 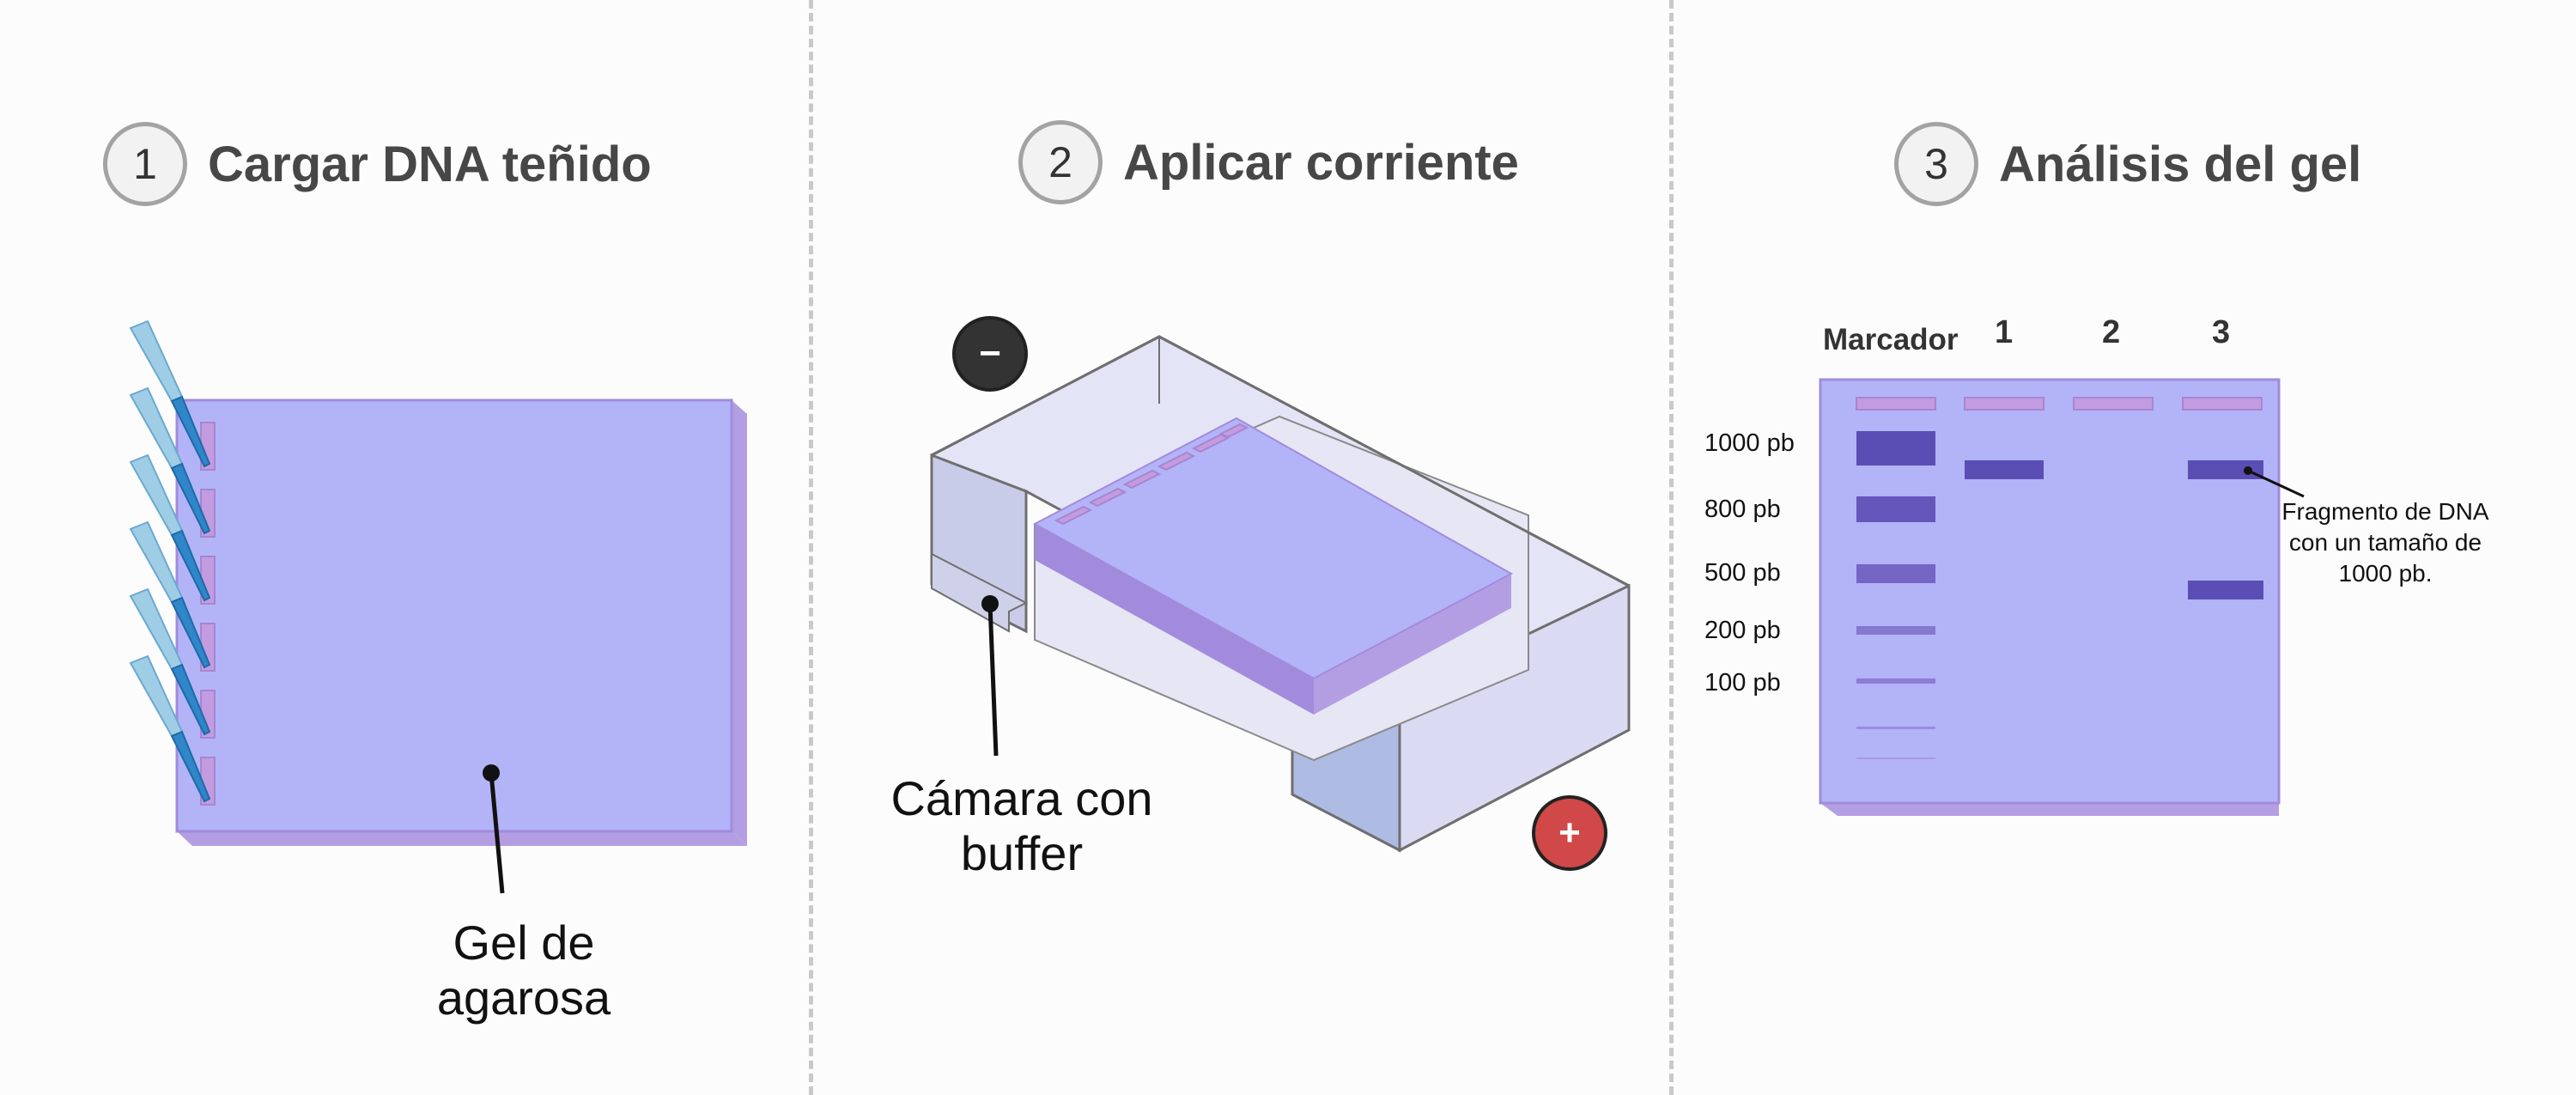 I want to click on agarose-gel, so click(x=454, y=615).